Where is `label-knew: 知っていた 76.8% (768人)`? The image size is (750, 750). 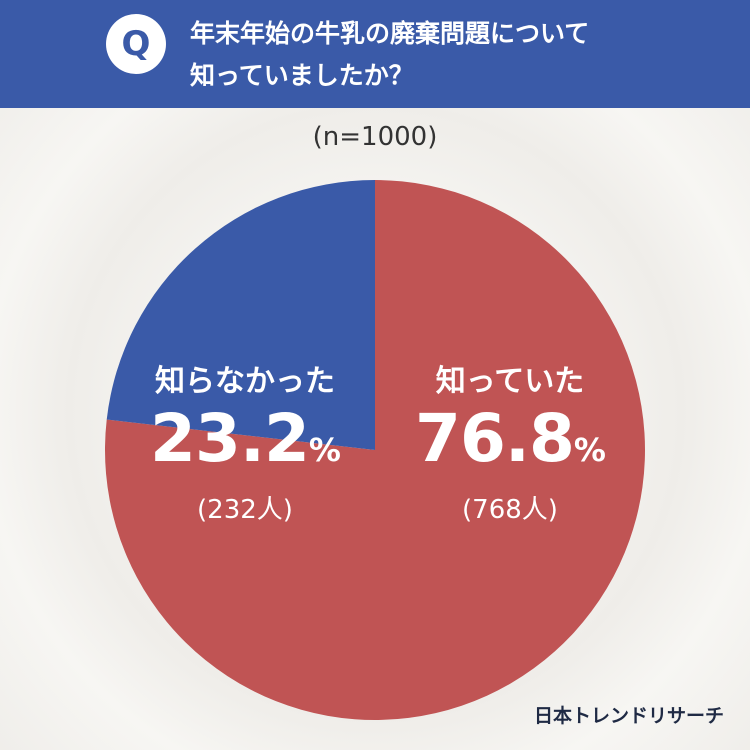 label-knew: 知っていた 76.8% (768人) is located at coordinates (510, 441).